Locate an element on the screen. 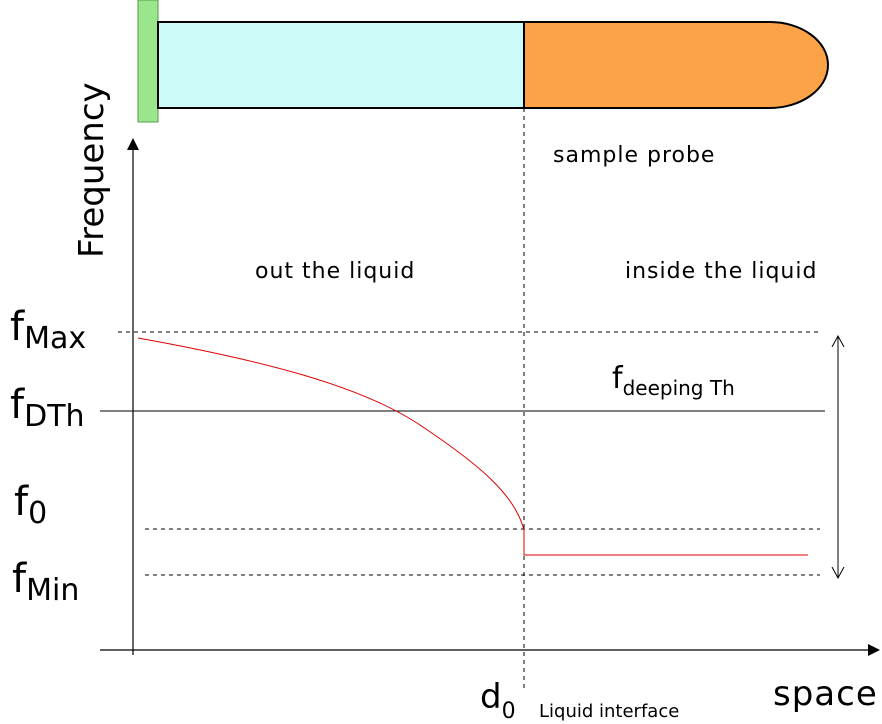 Image resolution: width=882 pixels, height=724 pixels. label-sub: DTh is located at coordinates (54, 416).